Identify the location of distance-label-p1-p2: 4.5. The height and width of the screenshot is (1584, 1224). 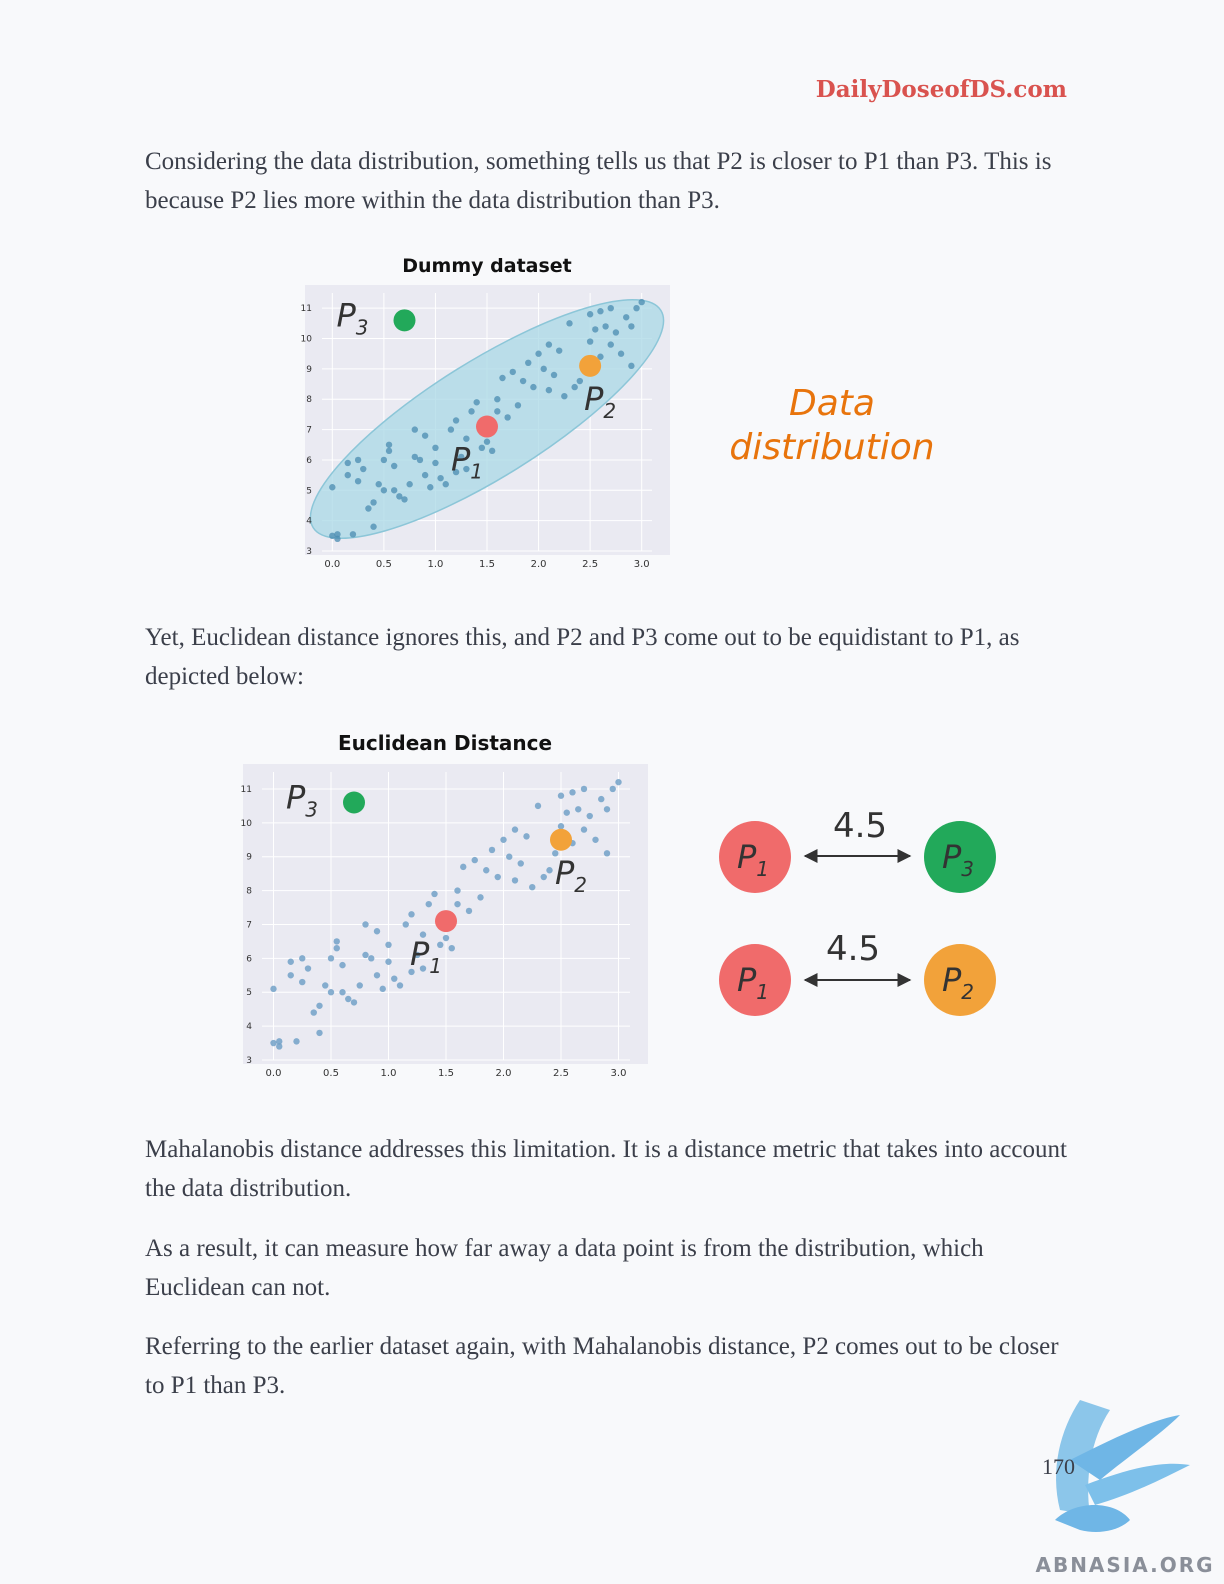
(853, 949).